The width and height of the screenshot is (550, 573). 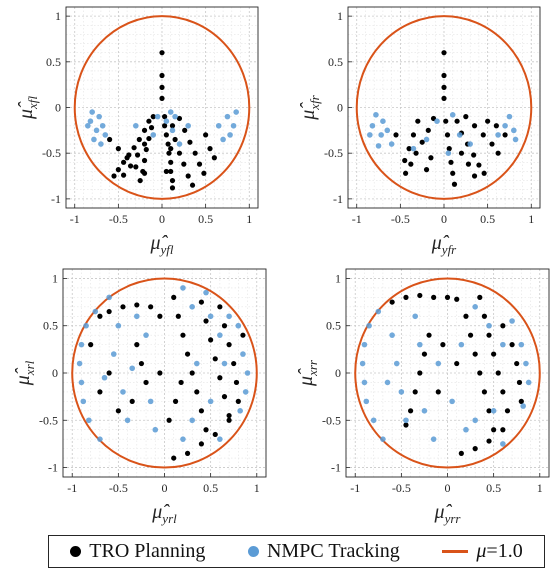 What do you see at coordinates (482, 551) in the screenshot?
I see `legend-item-circle: μ=1.0` at bounding box center [482, 551].